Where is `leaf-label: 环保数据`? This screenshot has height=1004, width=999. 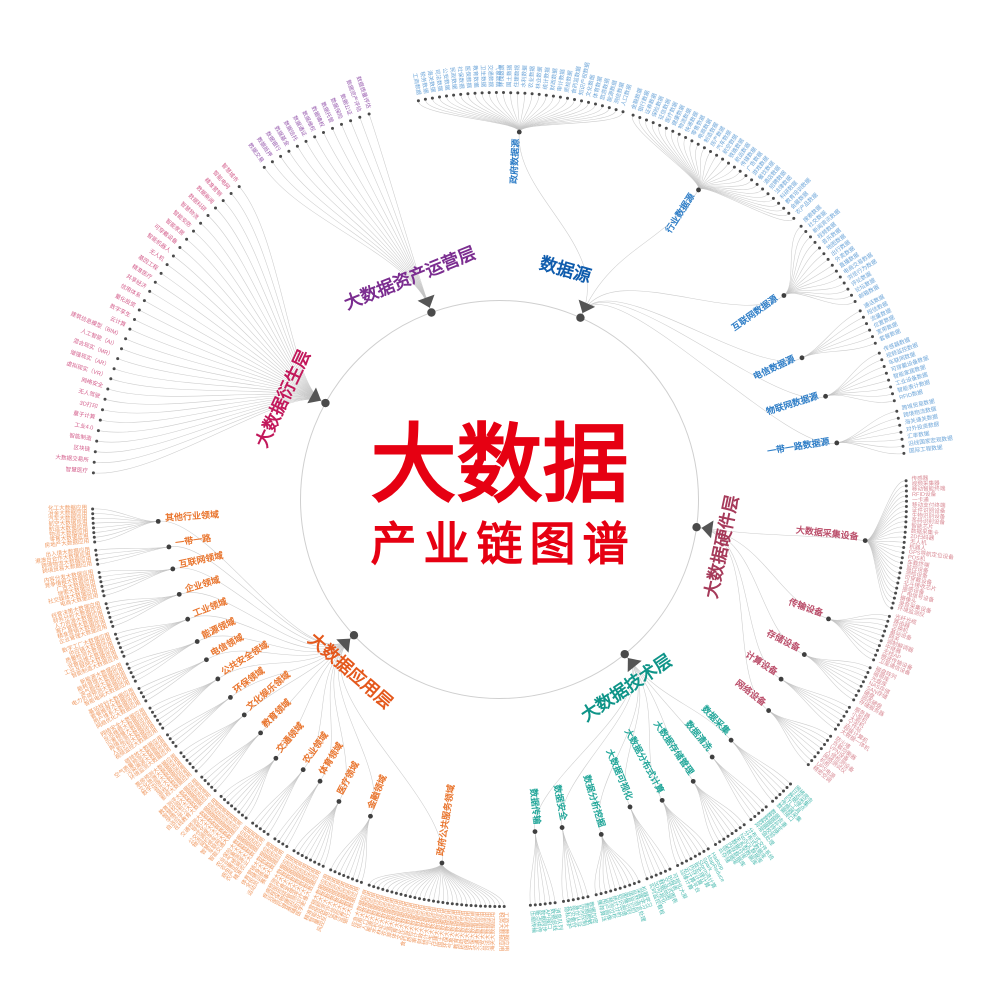
leaf-label: 环保数据 is located at coordinates (502, 75).